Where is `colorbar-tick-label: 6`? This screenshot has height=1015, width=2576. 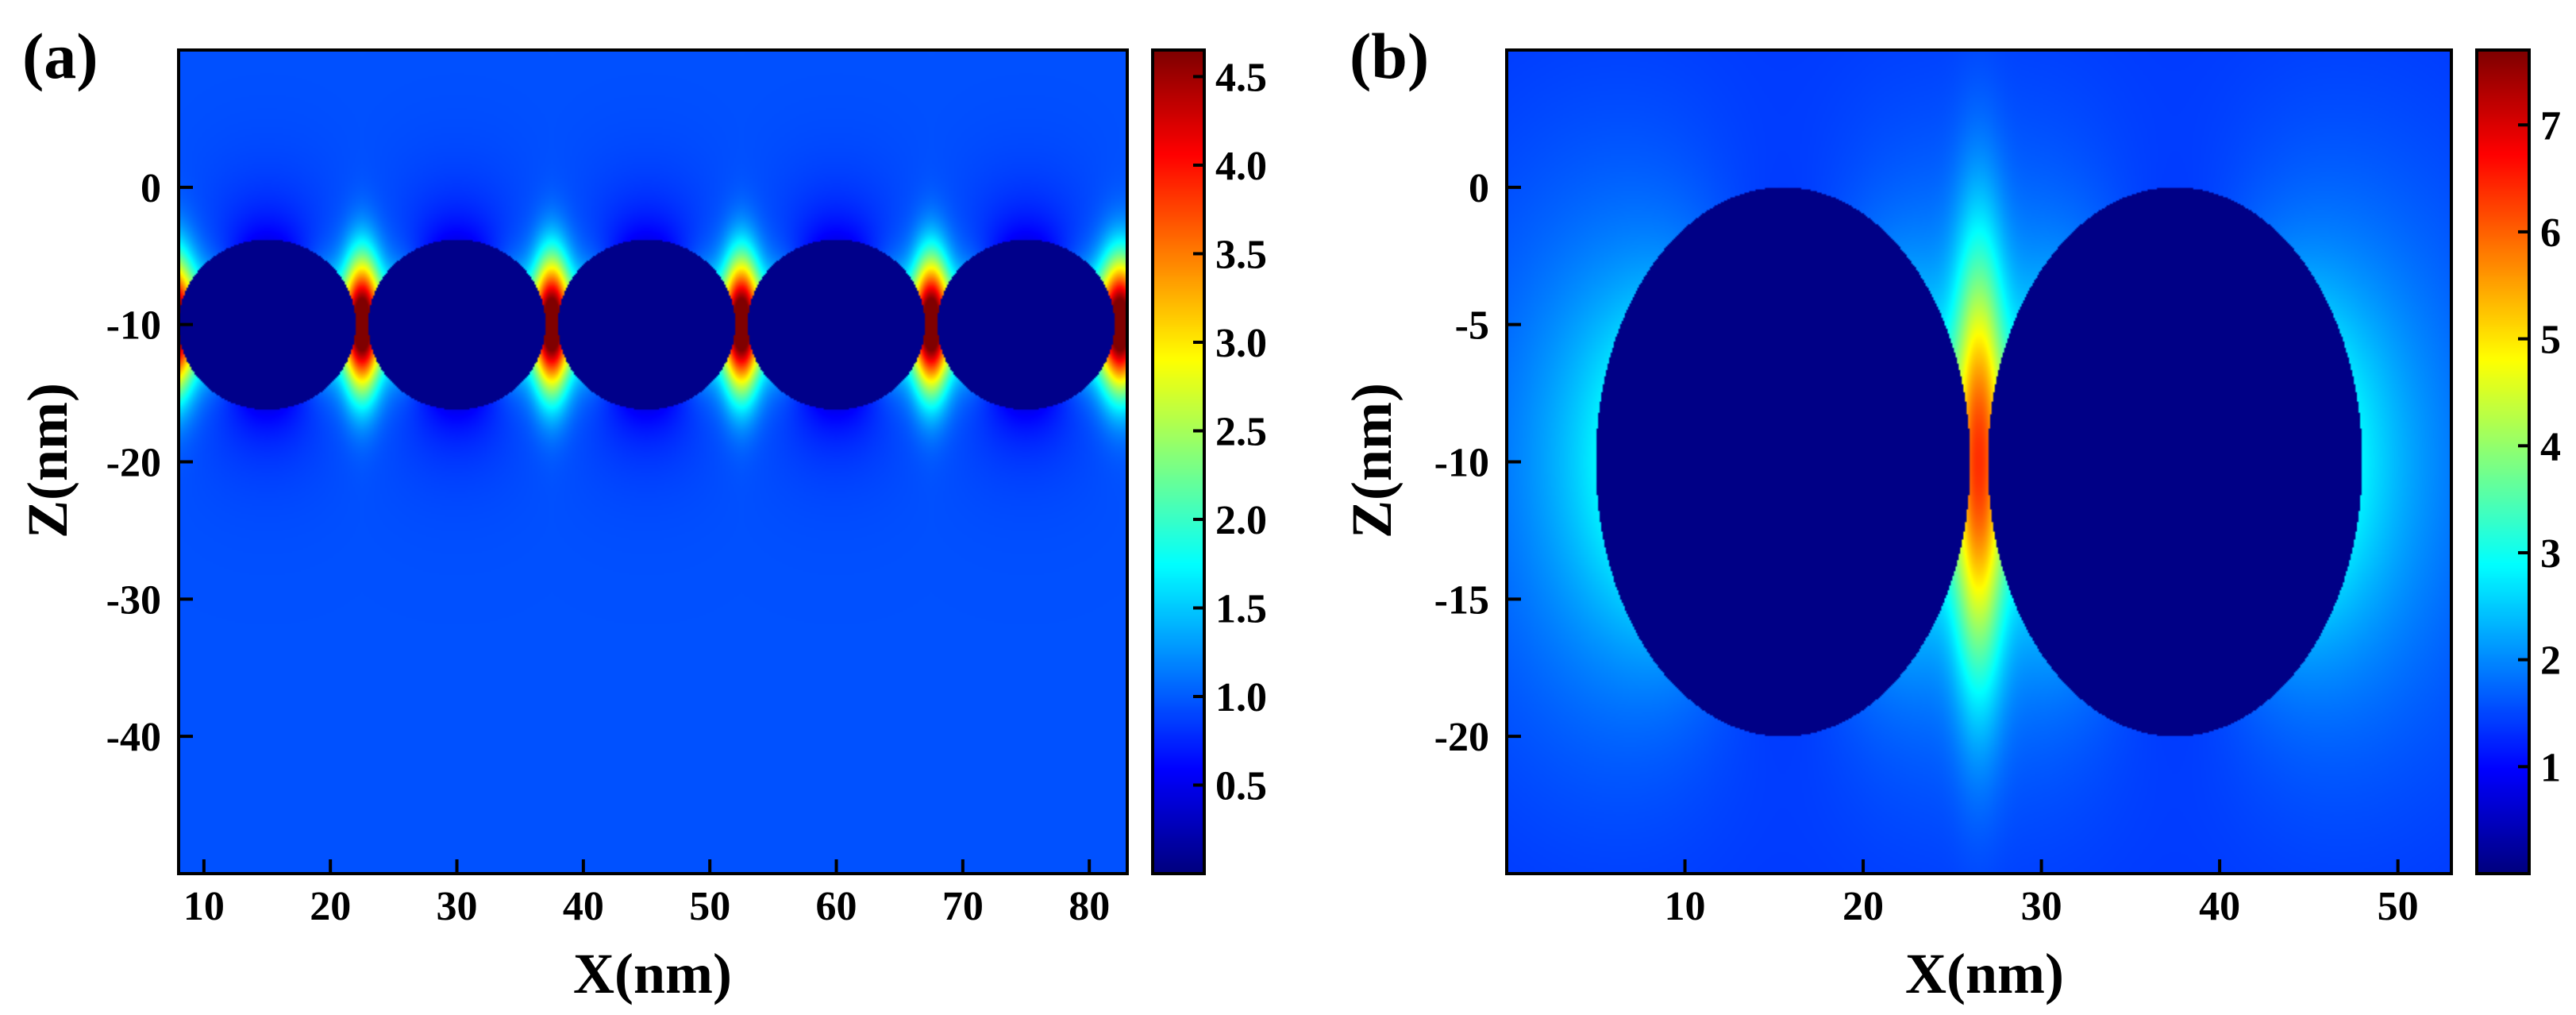
colorbar-tick-label: 6 is located at coordinates (2550, 233).